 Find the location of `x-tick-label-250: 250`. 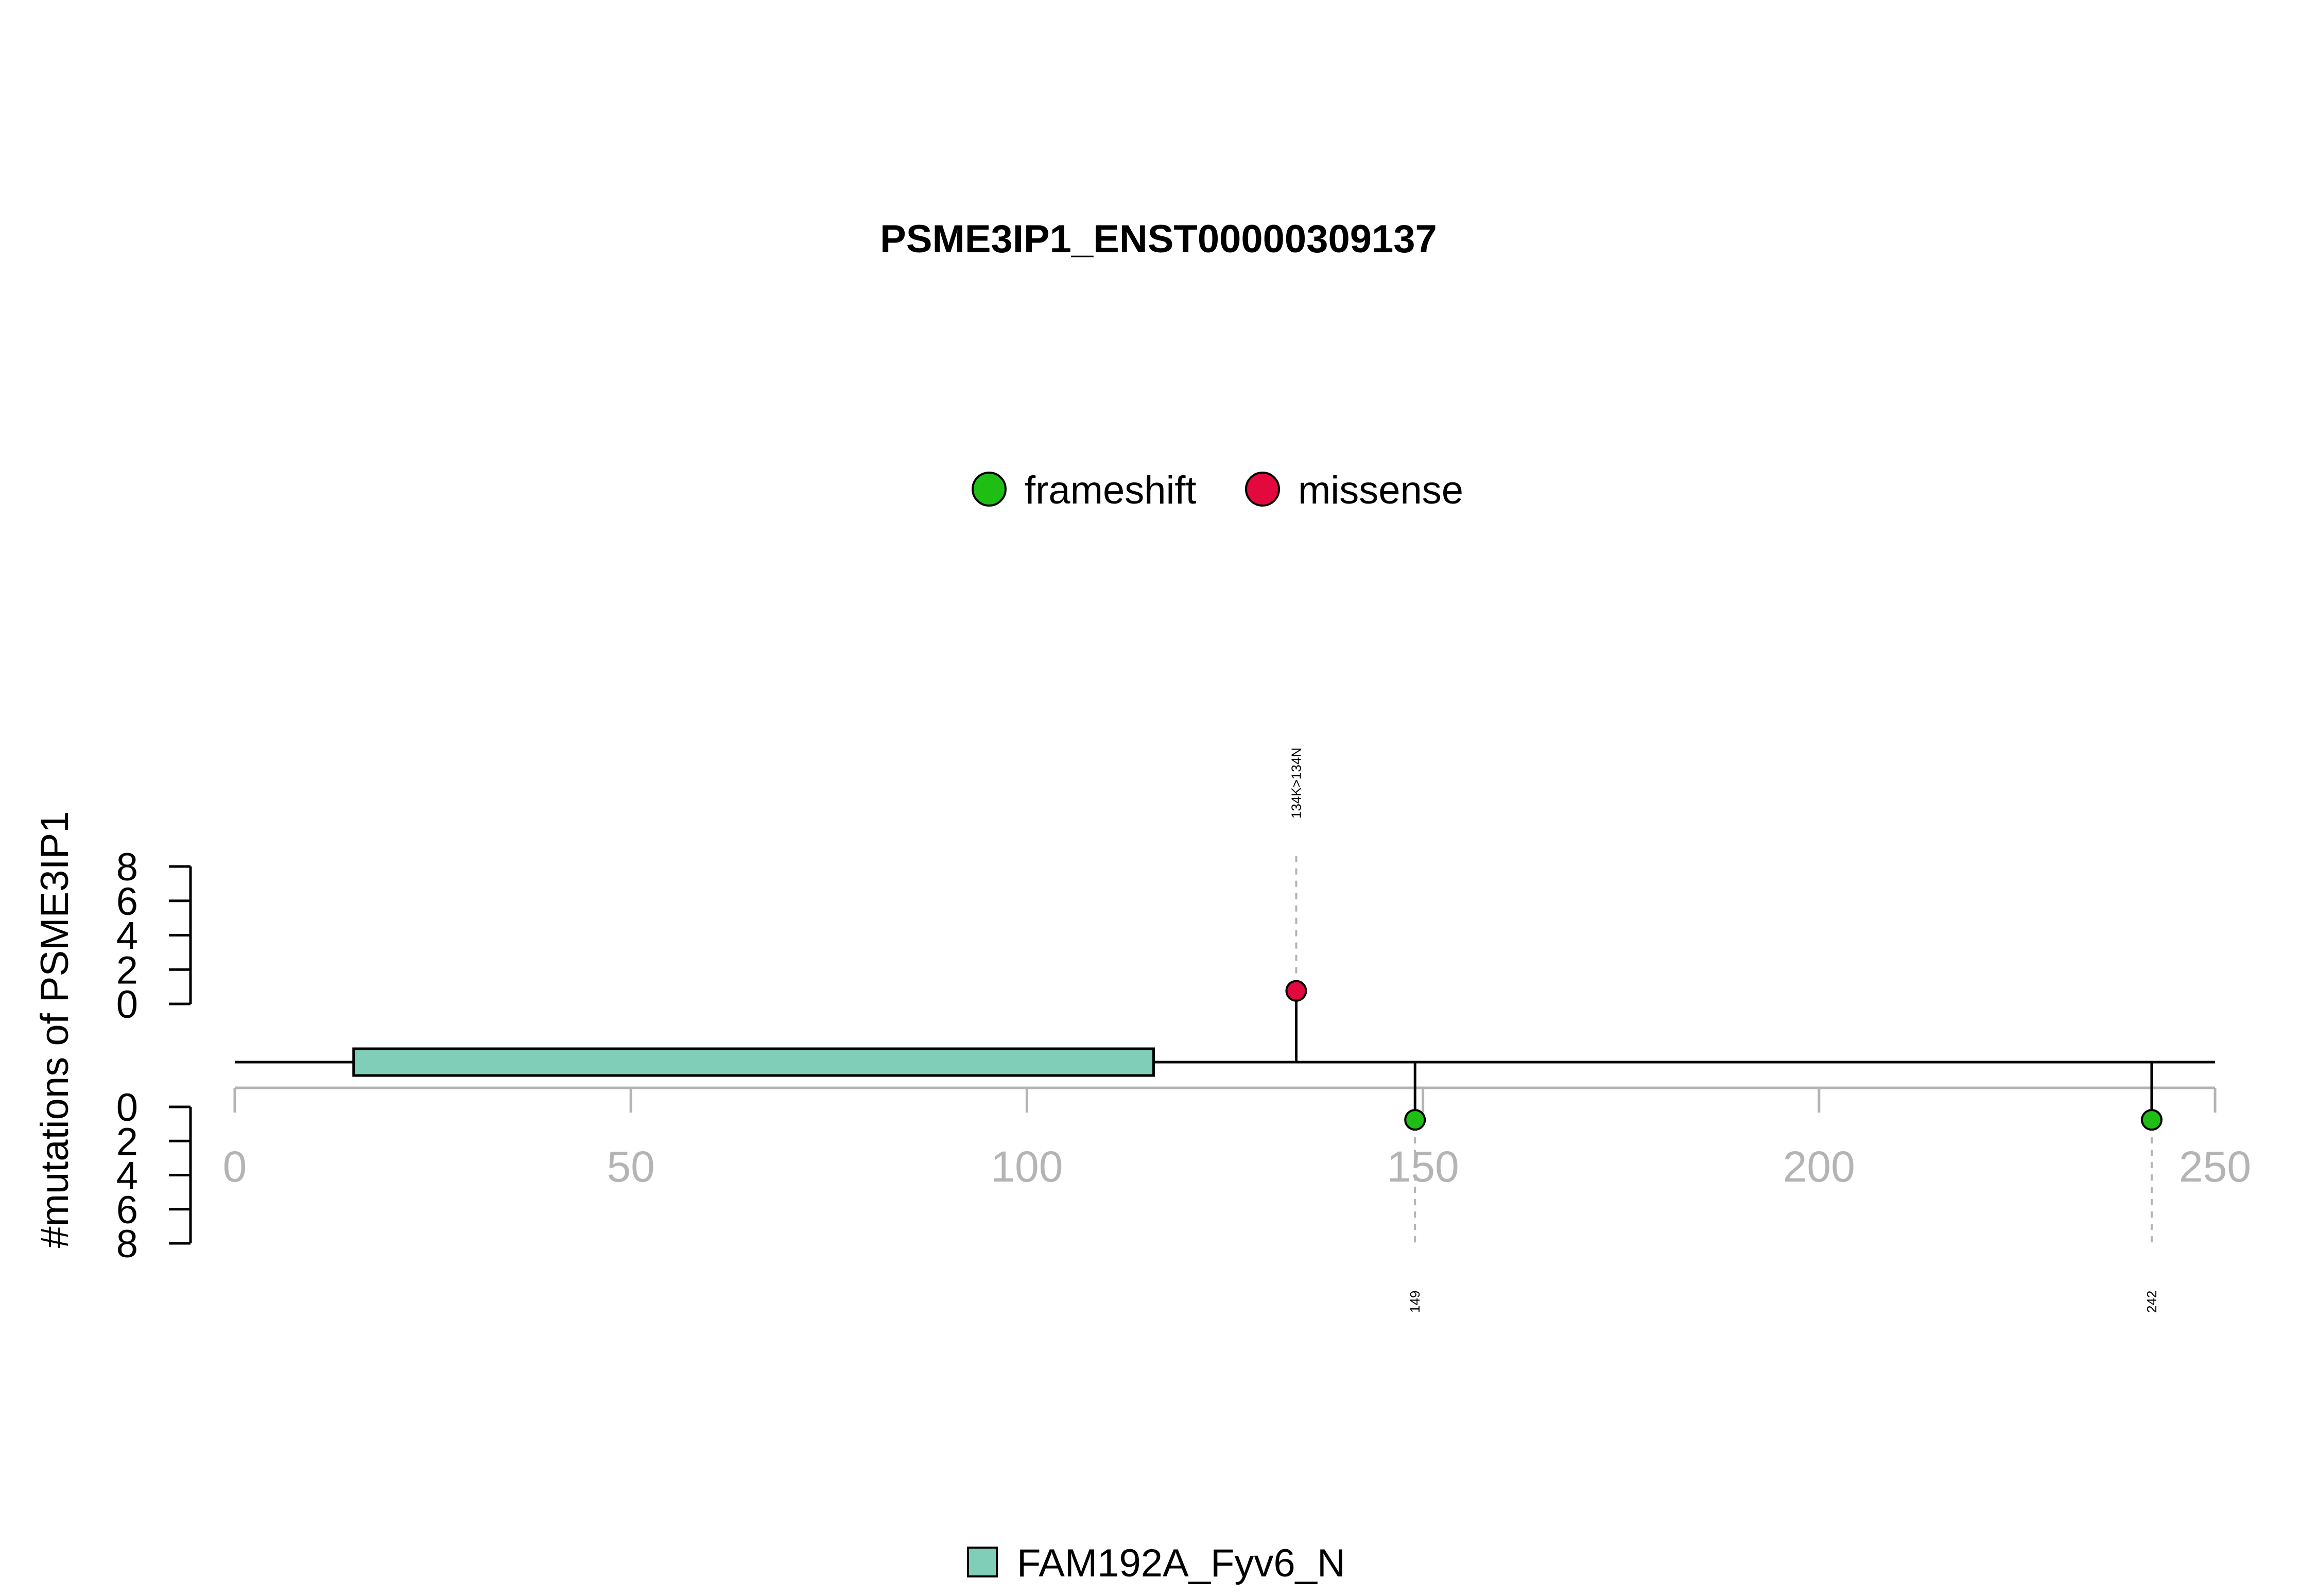

x-tick-label-250: 250 is located at coordinates (2215, 1166).